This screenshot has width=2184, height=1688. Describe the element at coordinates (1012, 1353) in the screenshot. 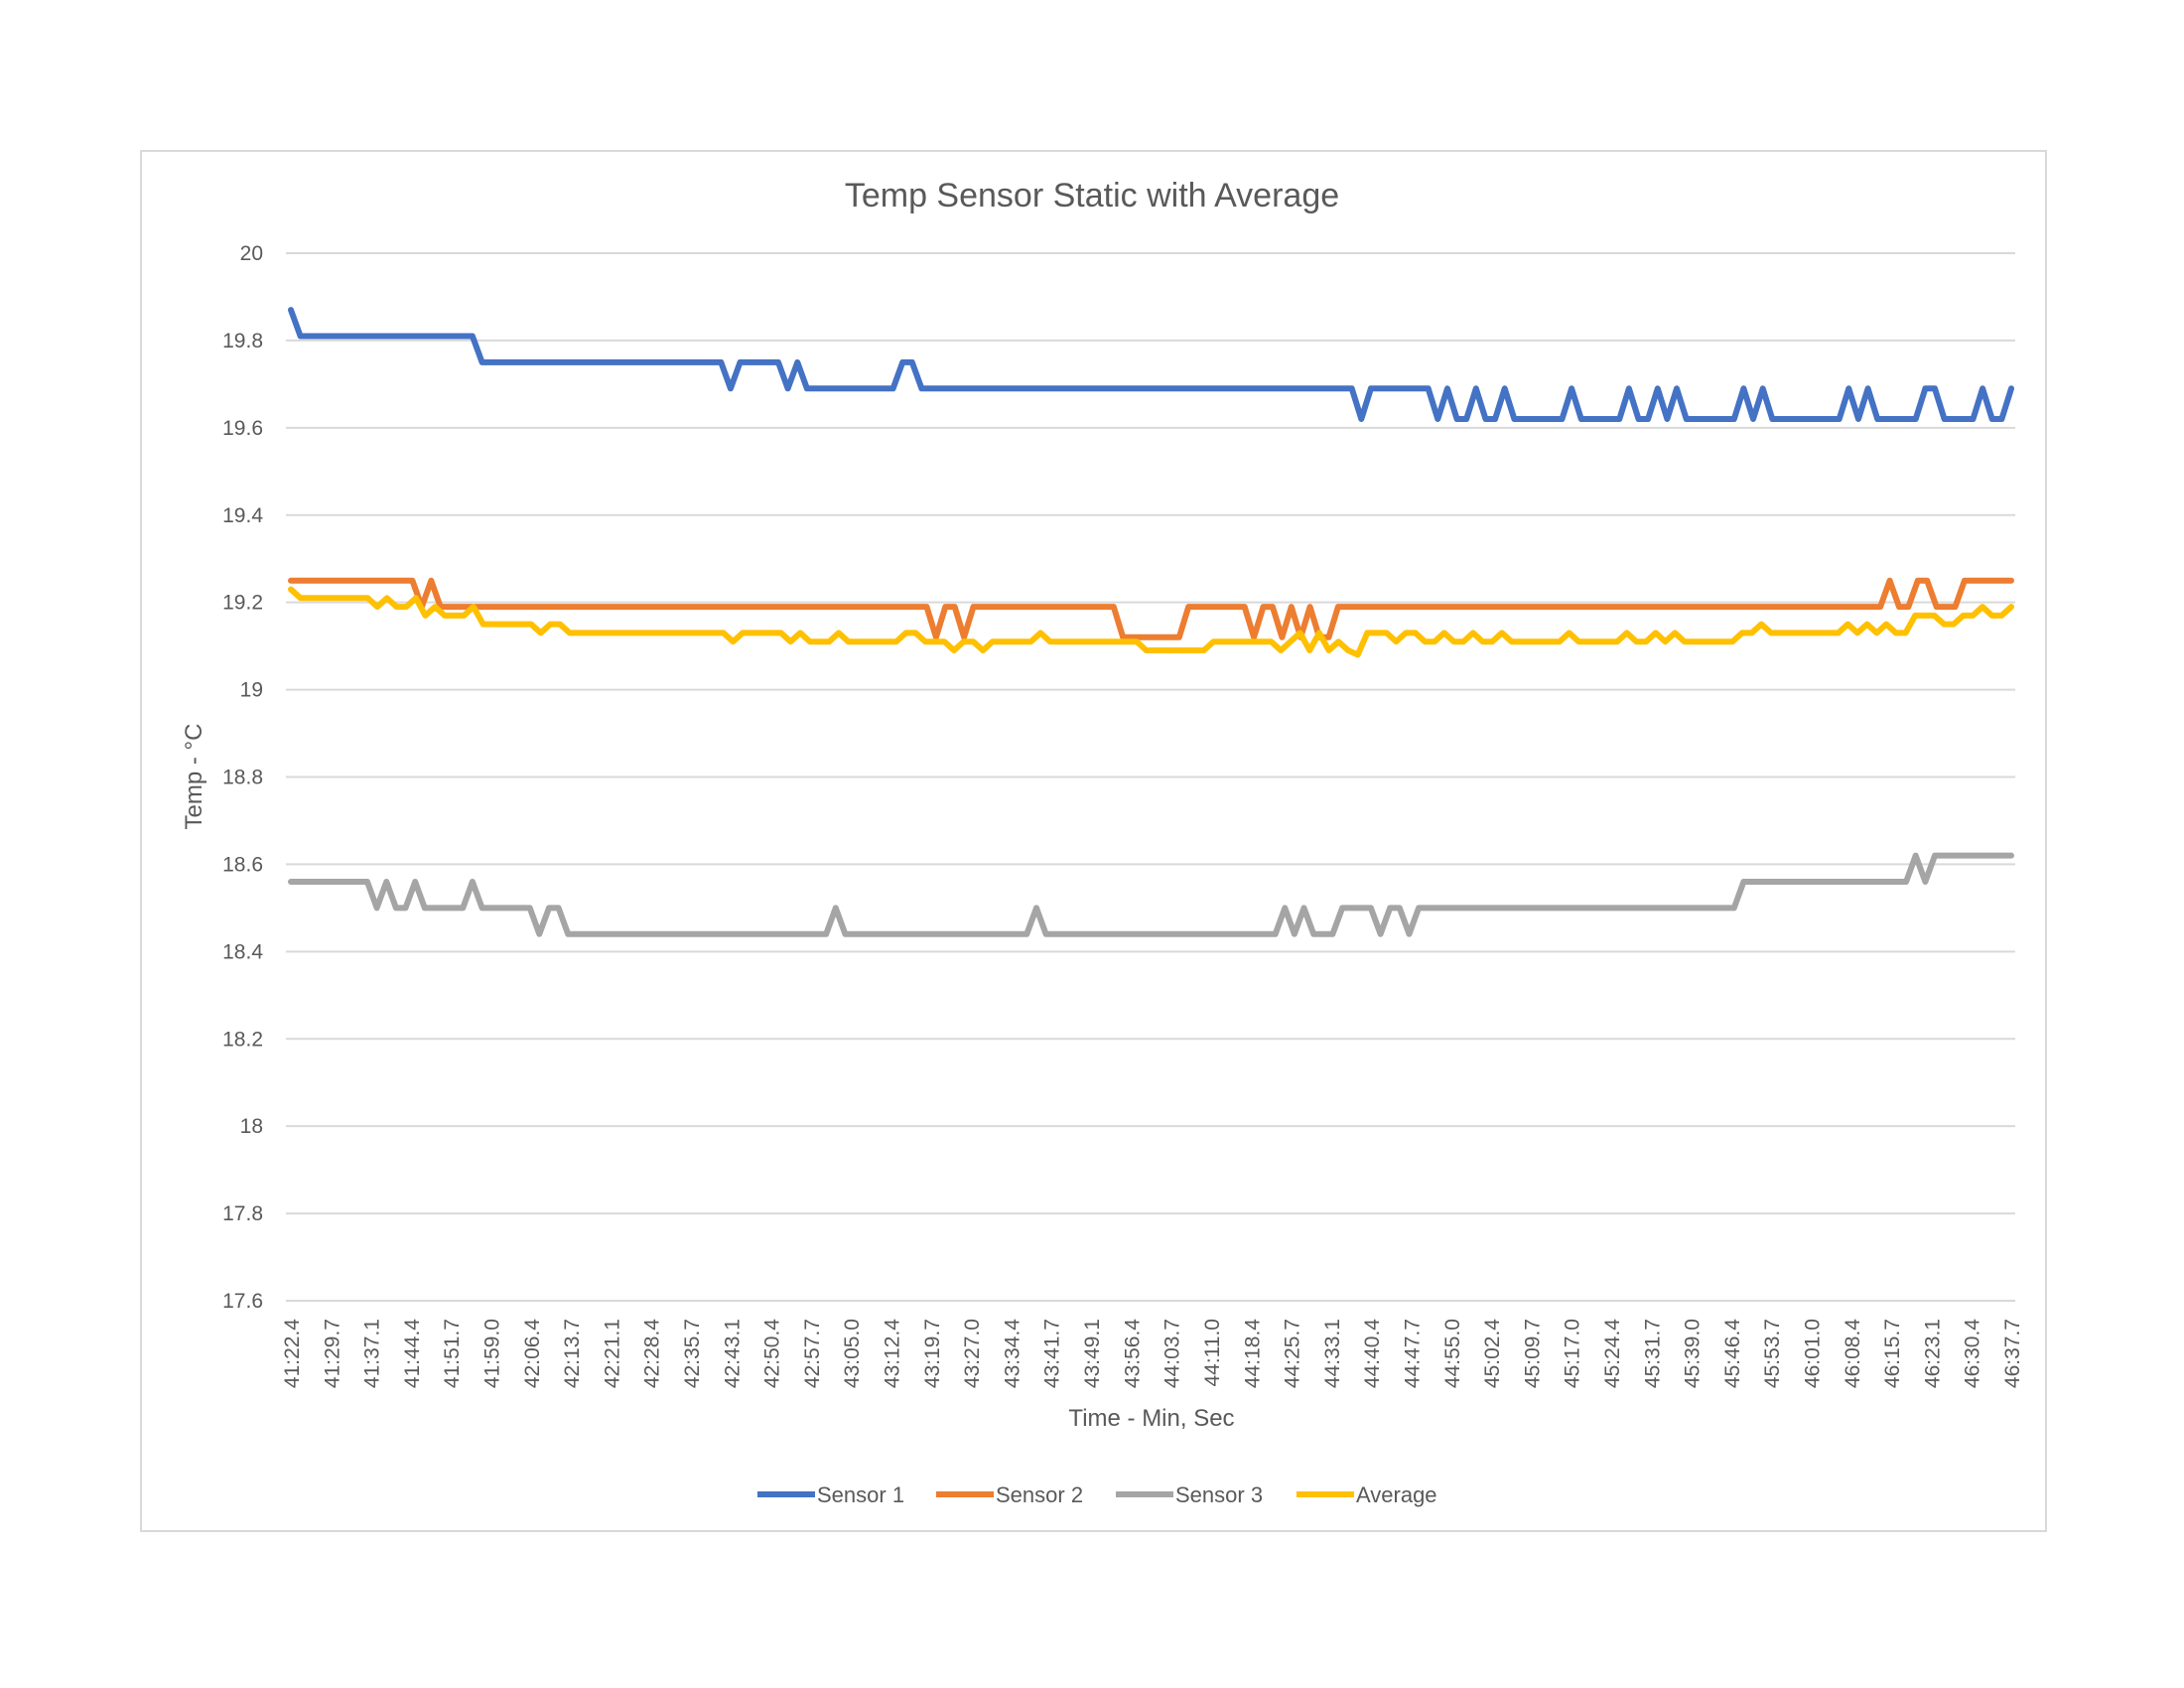

I see `x-tick-label: 43:34.4` at that location.